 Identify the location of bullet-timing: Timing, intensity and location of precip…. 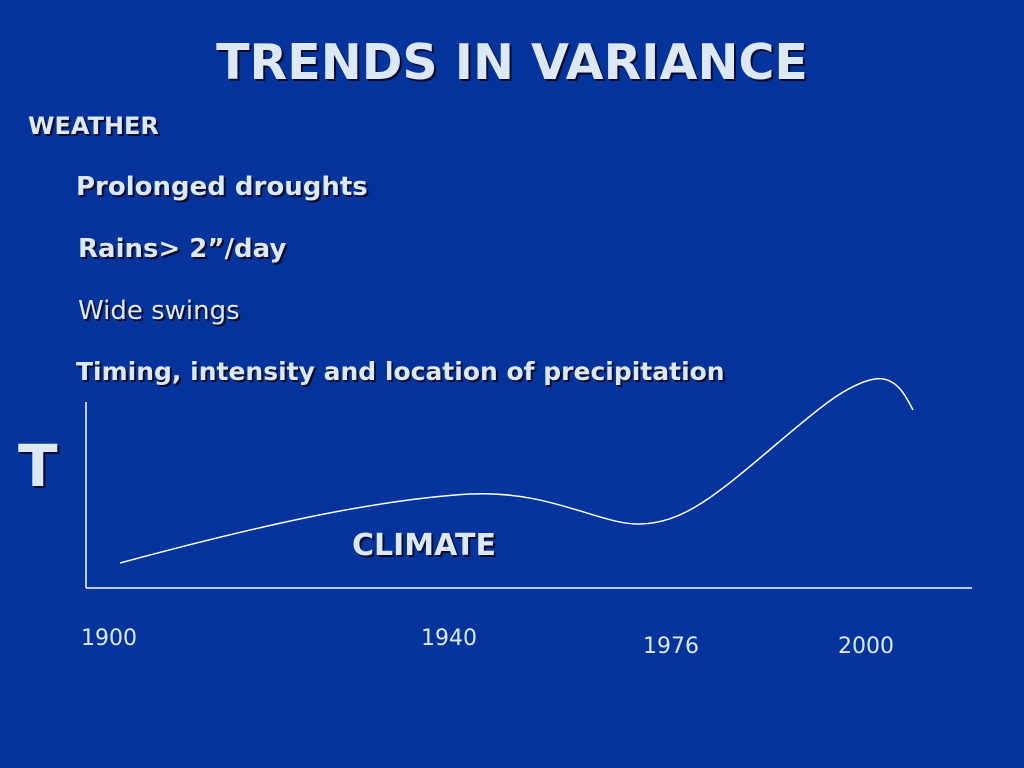
(400, 371).